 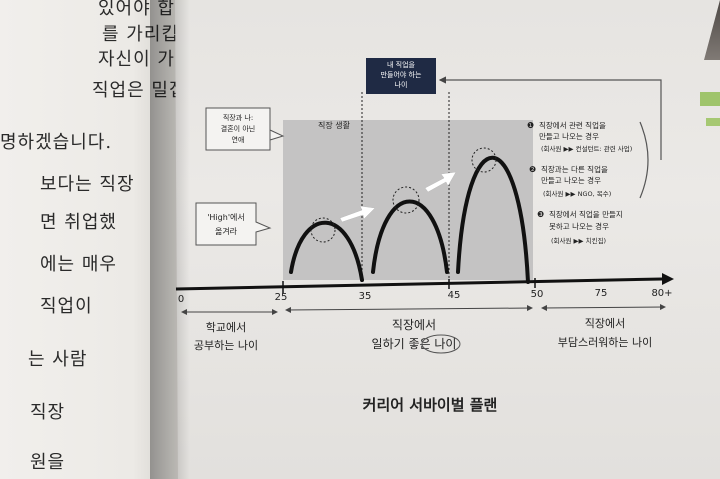 I want to click on left-page-line: 를 가리킵니다., so click(x=140, y=34).